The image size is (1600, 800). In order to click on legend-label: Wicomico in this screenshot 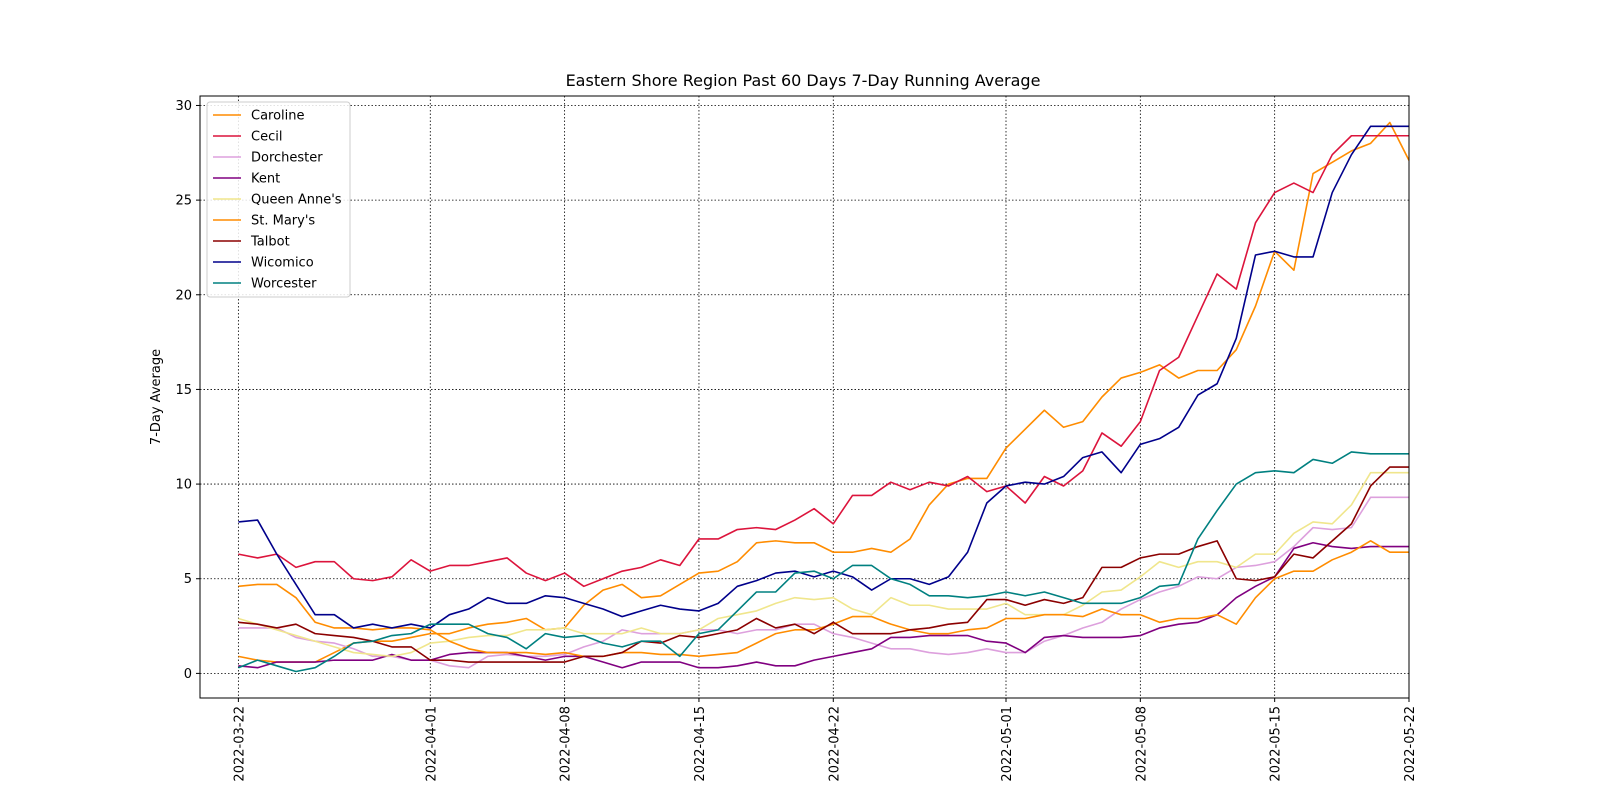, I will do `click(282, 263)`.